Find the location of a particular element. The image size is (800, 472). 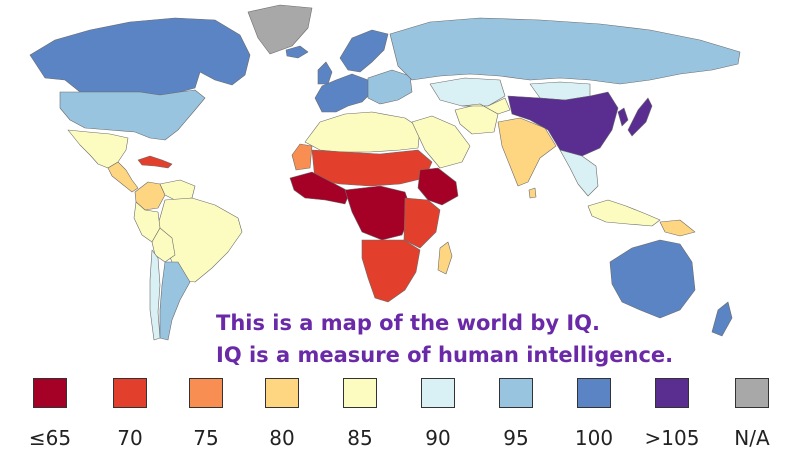

region-russia is located at coordinates (565, 51).